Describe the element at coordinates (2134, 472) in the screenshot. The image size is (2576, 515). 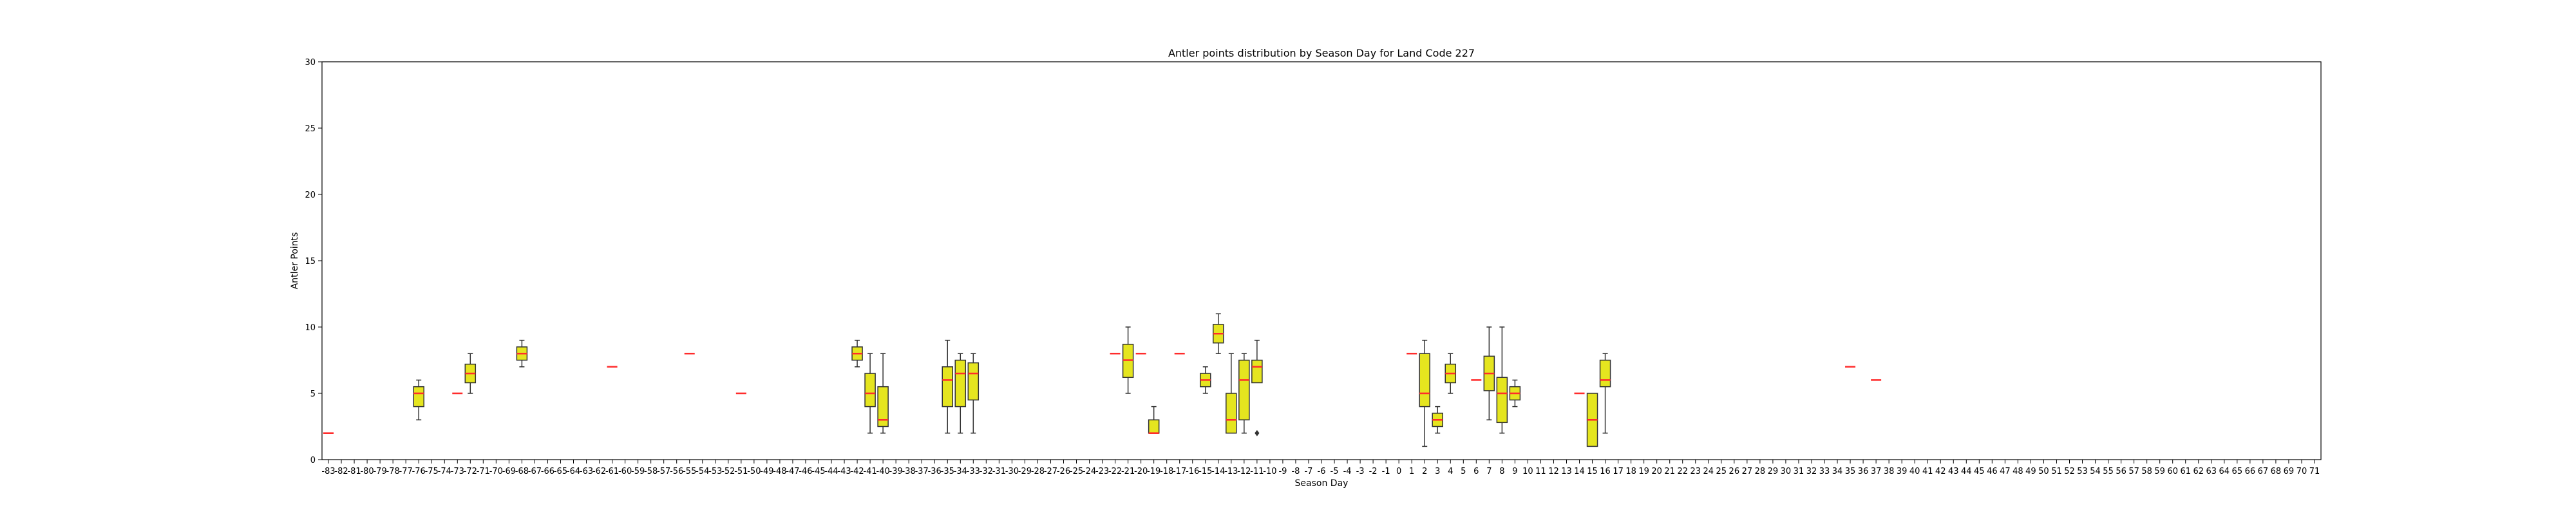
I see `x-tick-label: 57` at that location.